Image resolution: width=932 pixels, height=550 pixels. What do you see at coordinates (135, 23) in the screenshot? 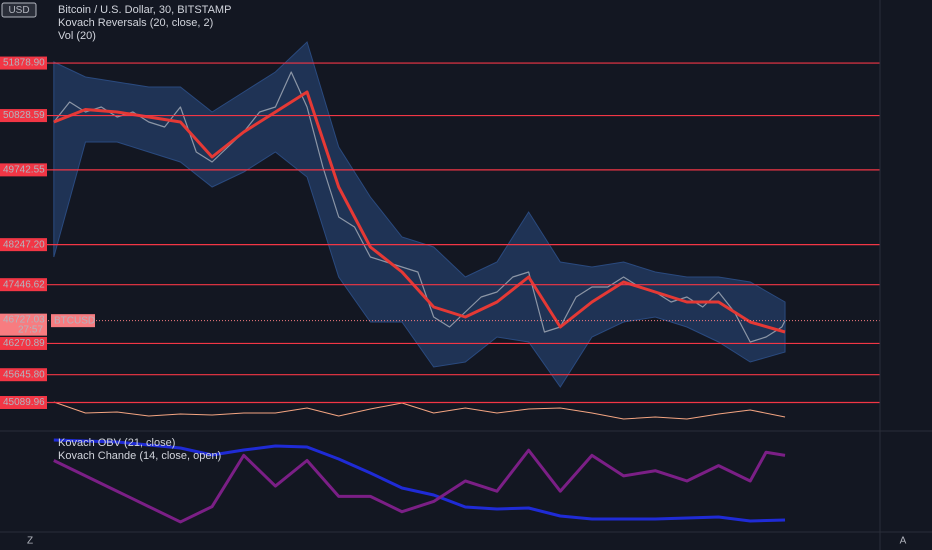
I see `indicator-legend: Kovach Reversals (20, close, 2)` at bounding box center [135, 23].